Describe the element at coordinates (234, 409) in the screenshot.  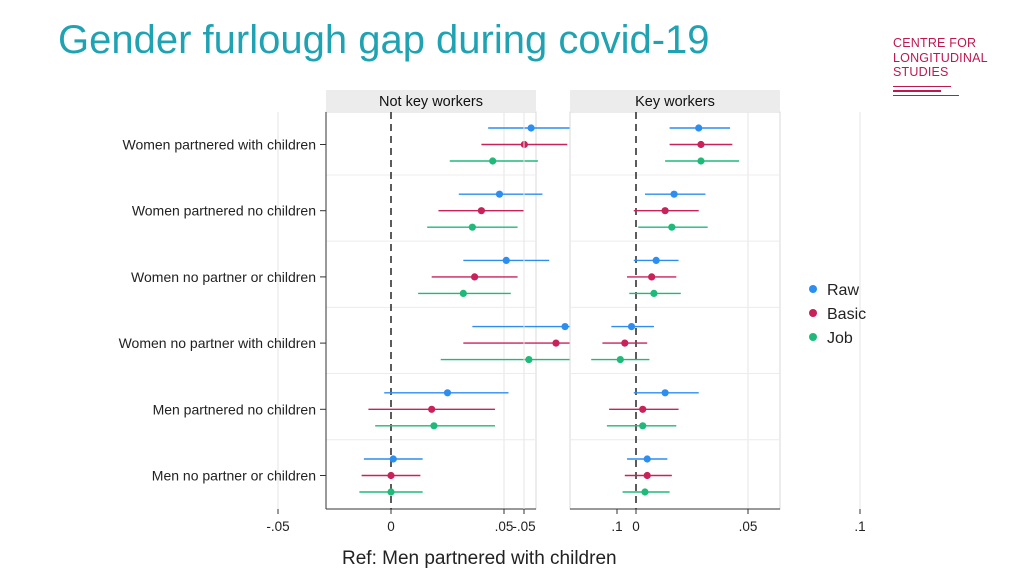
I see `category-label: Men partnered no children` at that location.